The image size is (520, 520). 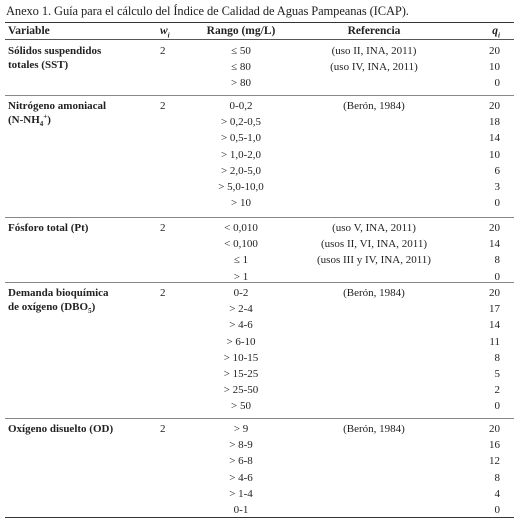 What do you see at coordinates (241, 138) in the screenshot?
I see `range-value: > 0,5-1,0` at bounding box center [241, 138].